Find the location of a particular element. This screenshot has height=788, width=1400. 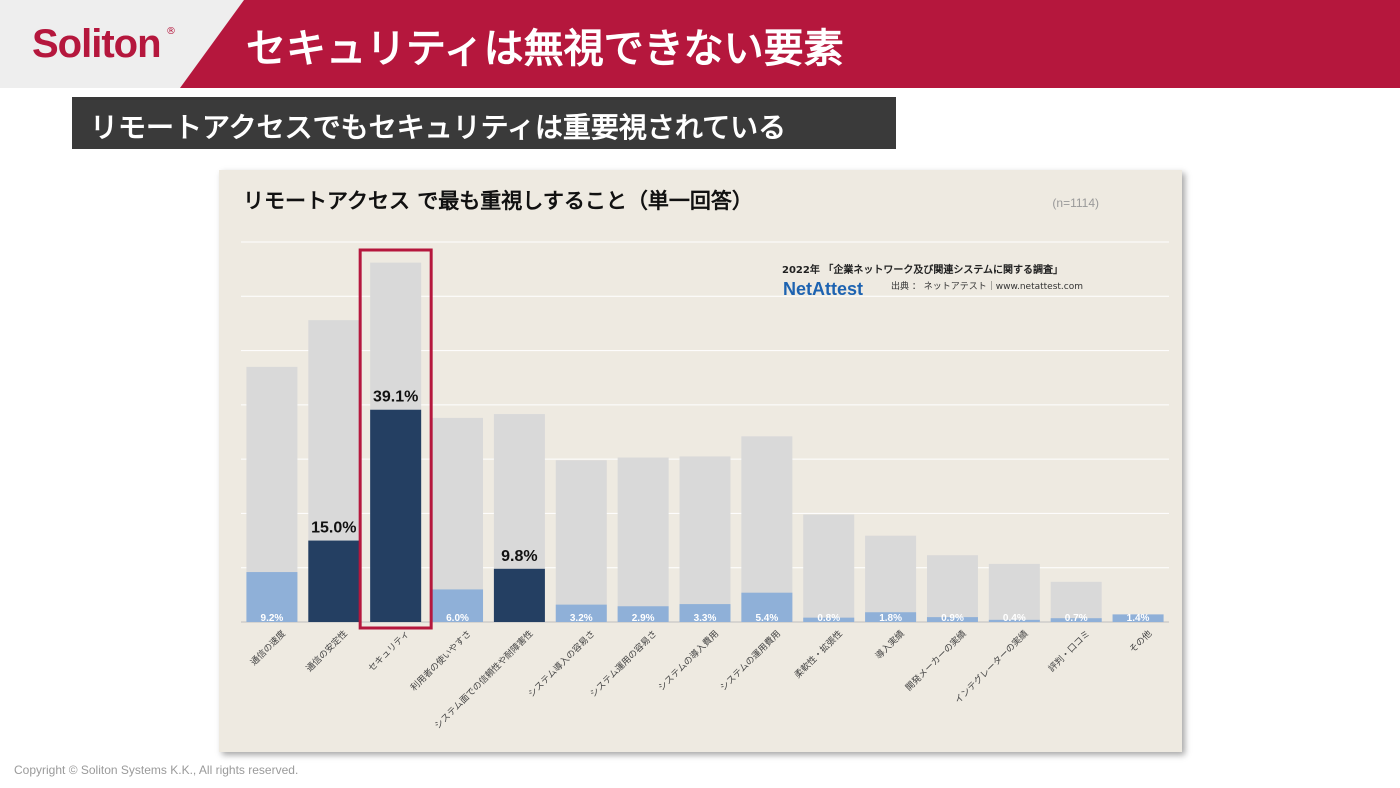

subtitle-box: リモートアクセスでもセキュリティは重要視されている is located at coordinates (484, 123).